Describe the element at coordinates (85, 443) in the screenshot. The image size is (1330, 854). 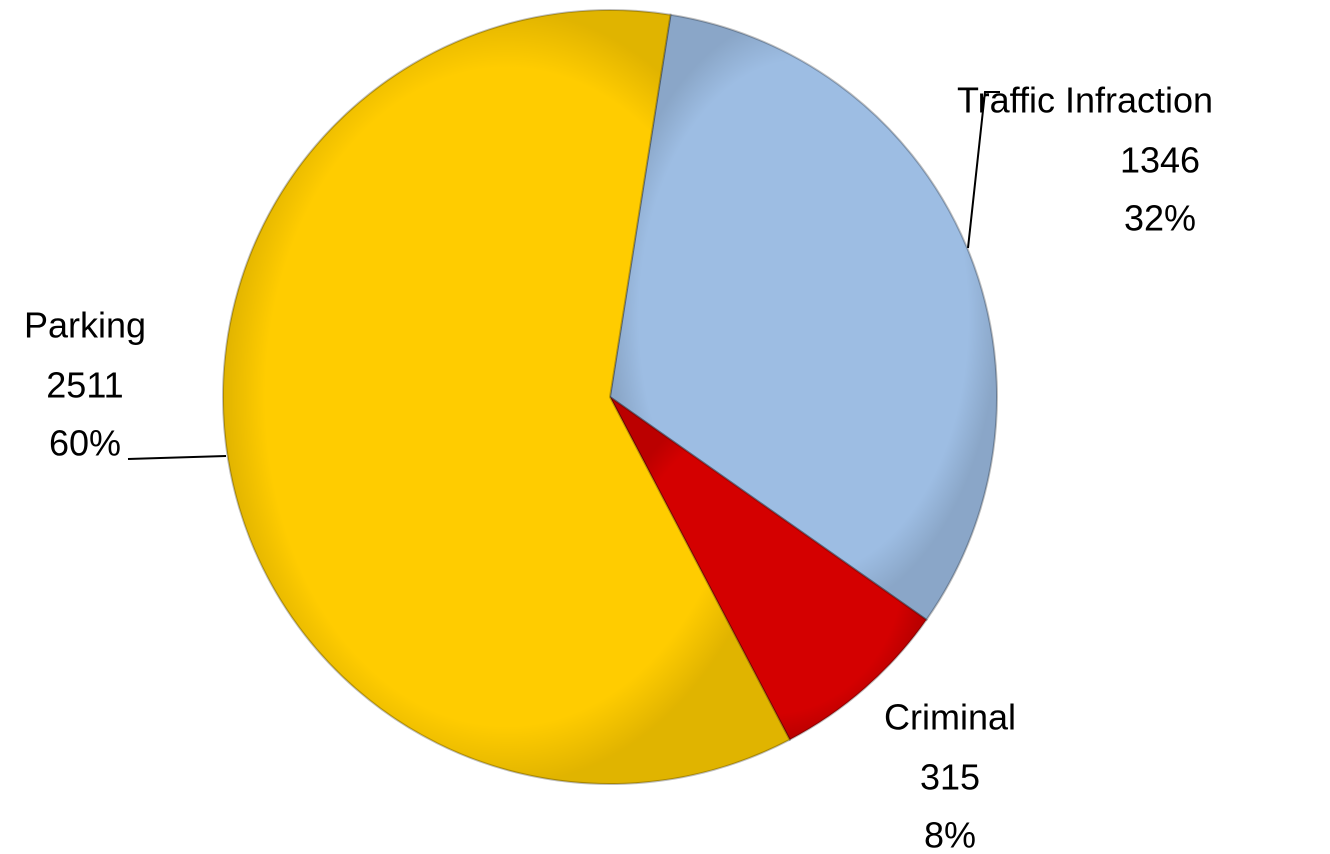
I see `slice-percent: 60%` at that location.